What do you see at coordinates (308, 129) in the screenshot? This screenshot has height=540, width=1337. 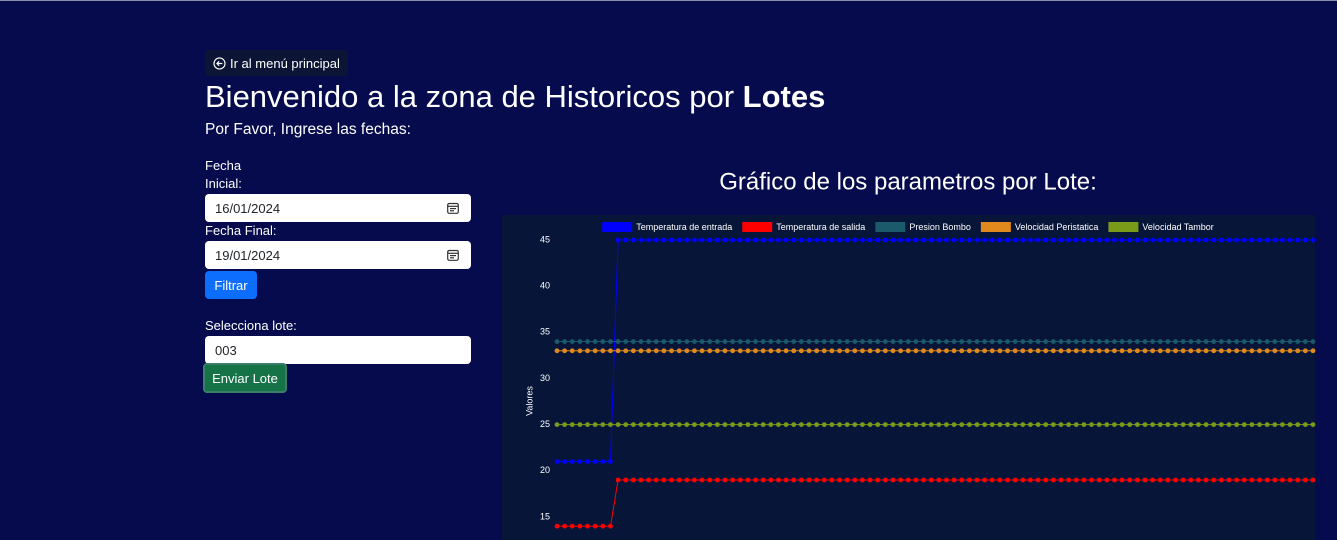 I see `subtitle: Por Favor, Ingrese las fechas:` at bounding box center [308, 129].